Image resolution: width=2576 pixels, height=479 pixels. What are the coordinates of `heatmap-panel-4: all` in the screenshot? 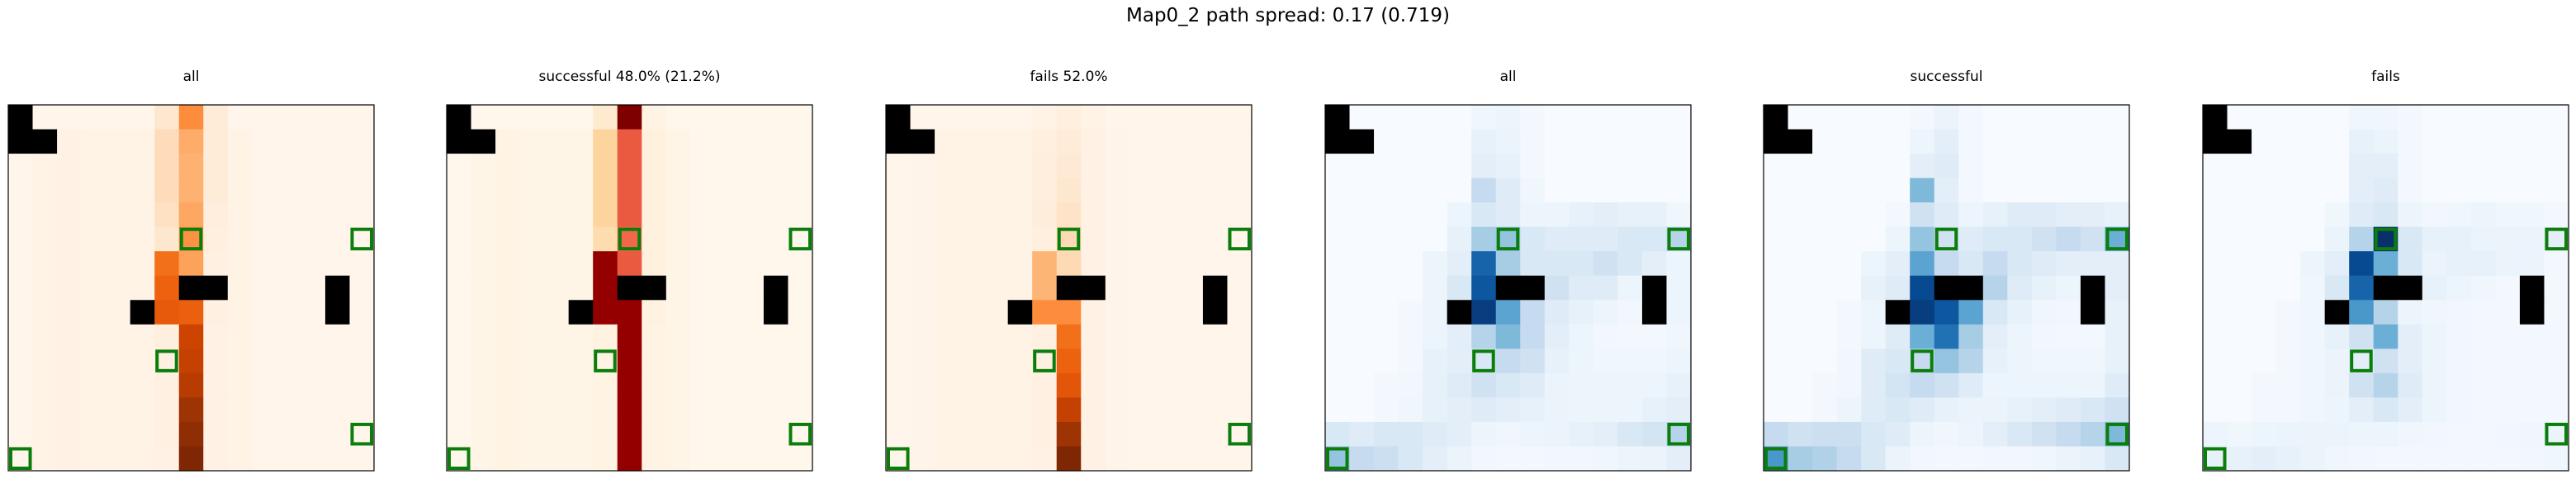 It's located at (1508, 270).